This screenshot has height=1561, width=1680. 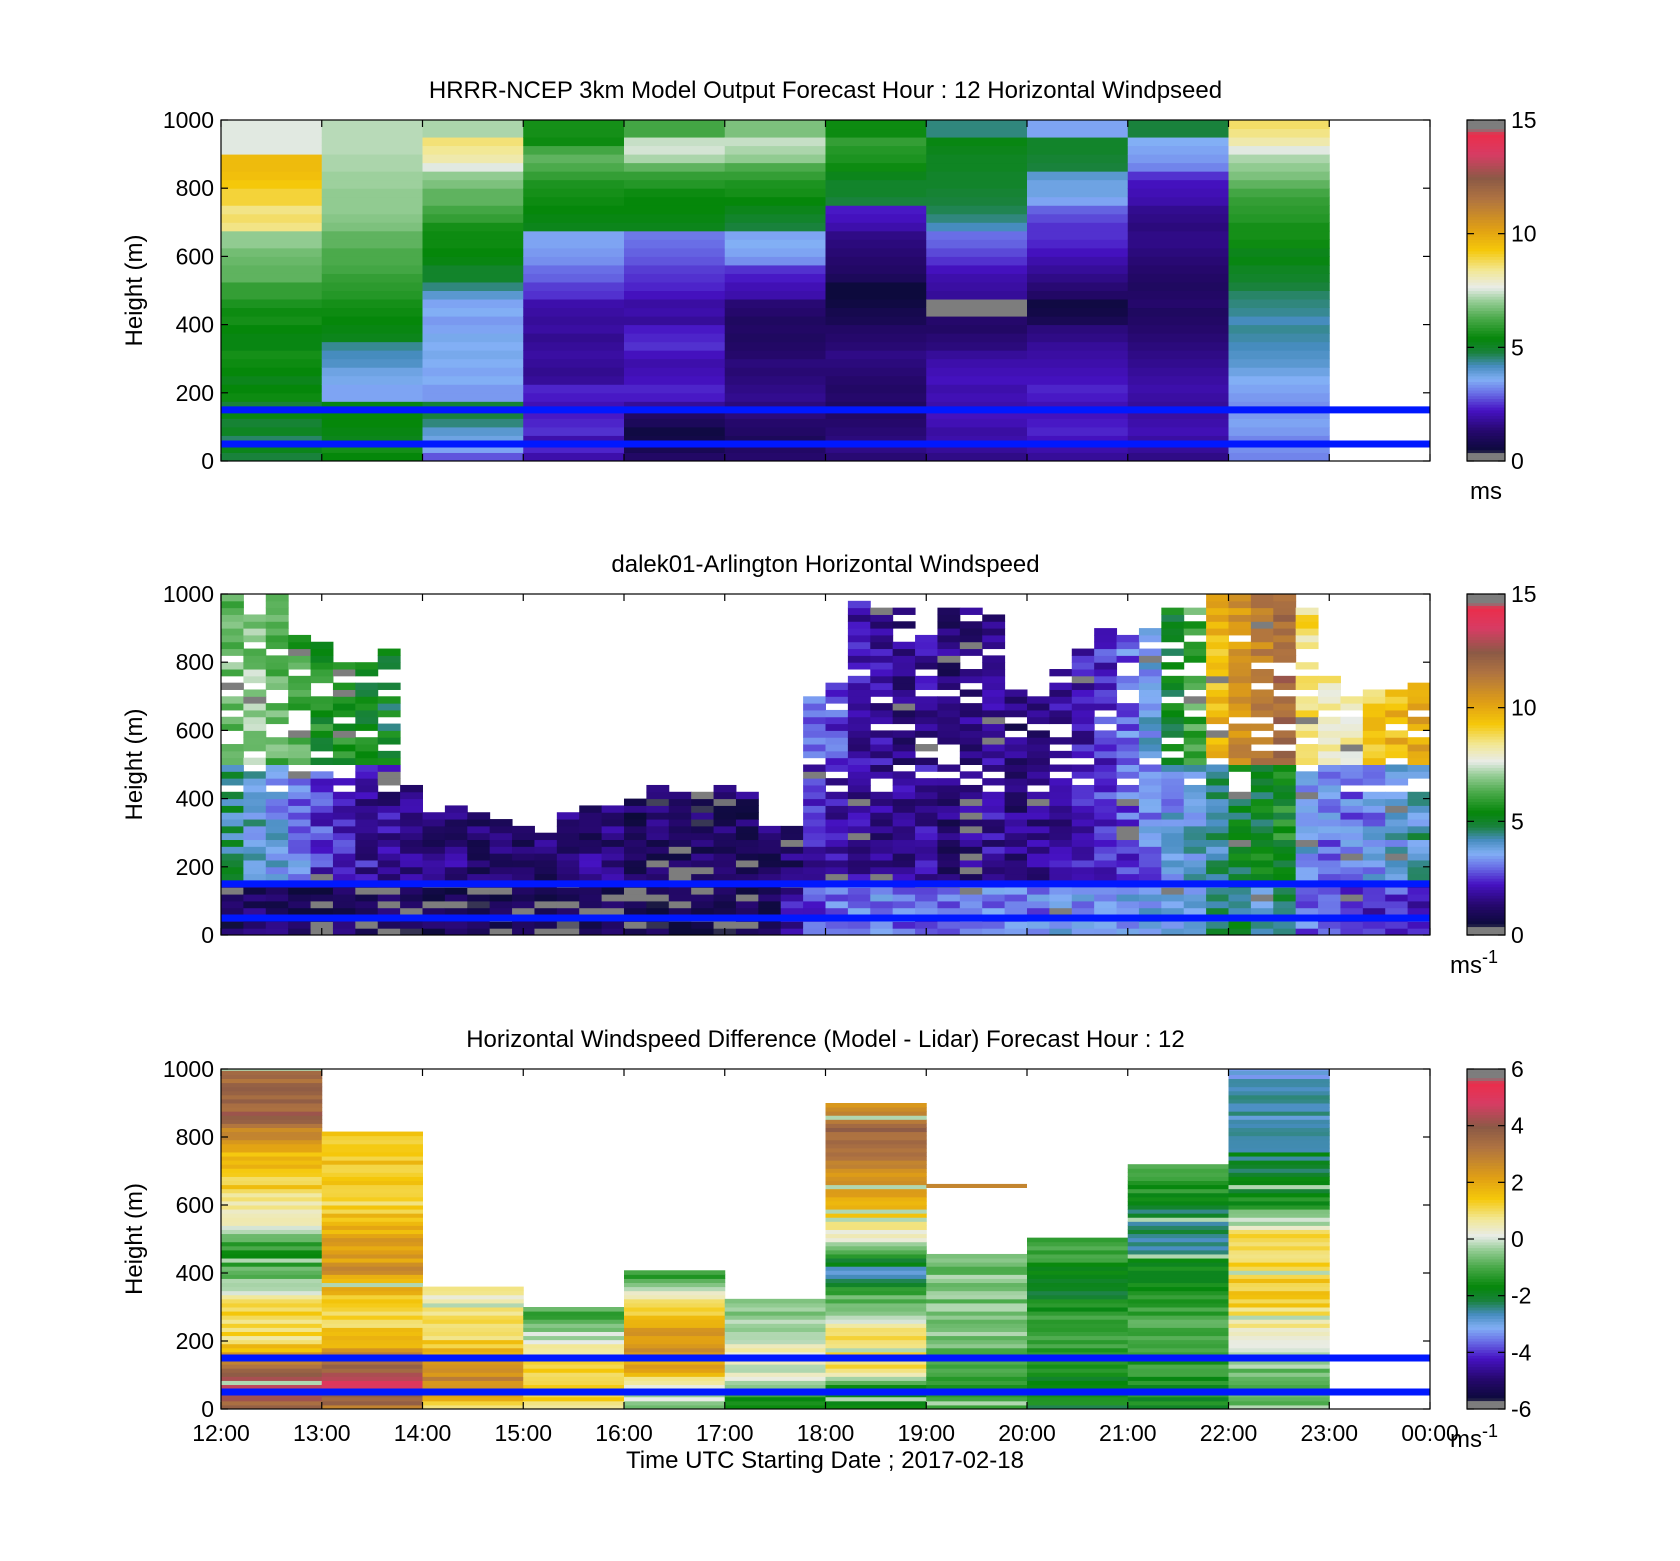 I want to click on x-tick-label: 22:00, so click(x=1229, y=1433).